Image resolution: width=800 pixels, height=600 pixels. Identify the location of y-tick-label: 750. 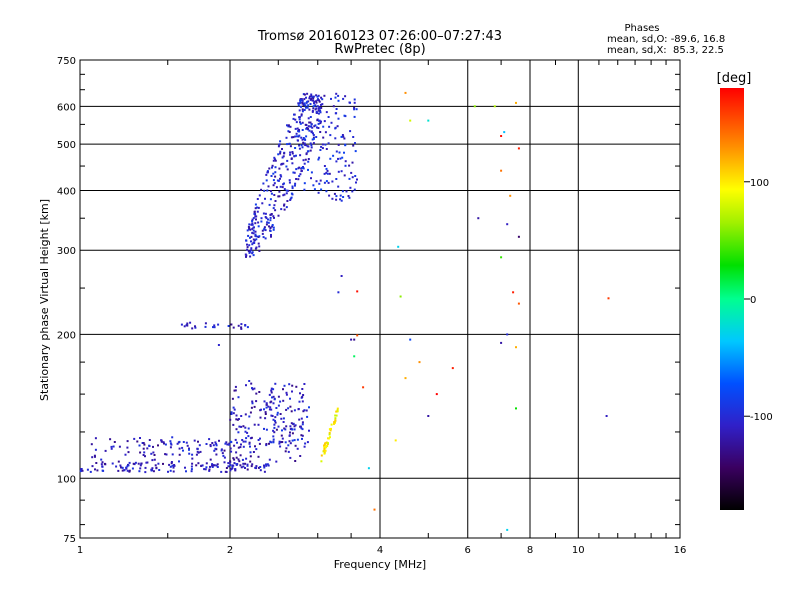
(66, 61).